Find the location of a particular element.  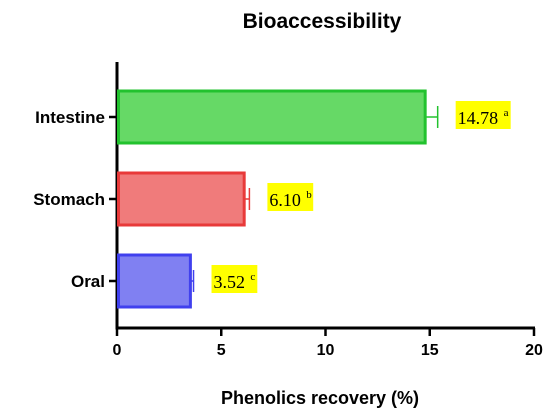

data-label-superscript: a is located at coordinates (506, 113).